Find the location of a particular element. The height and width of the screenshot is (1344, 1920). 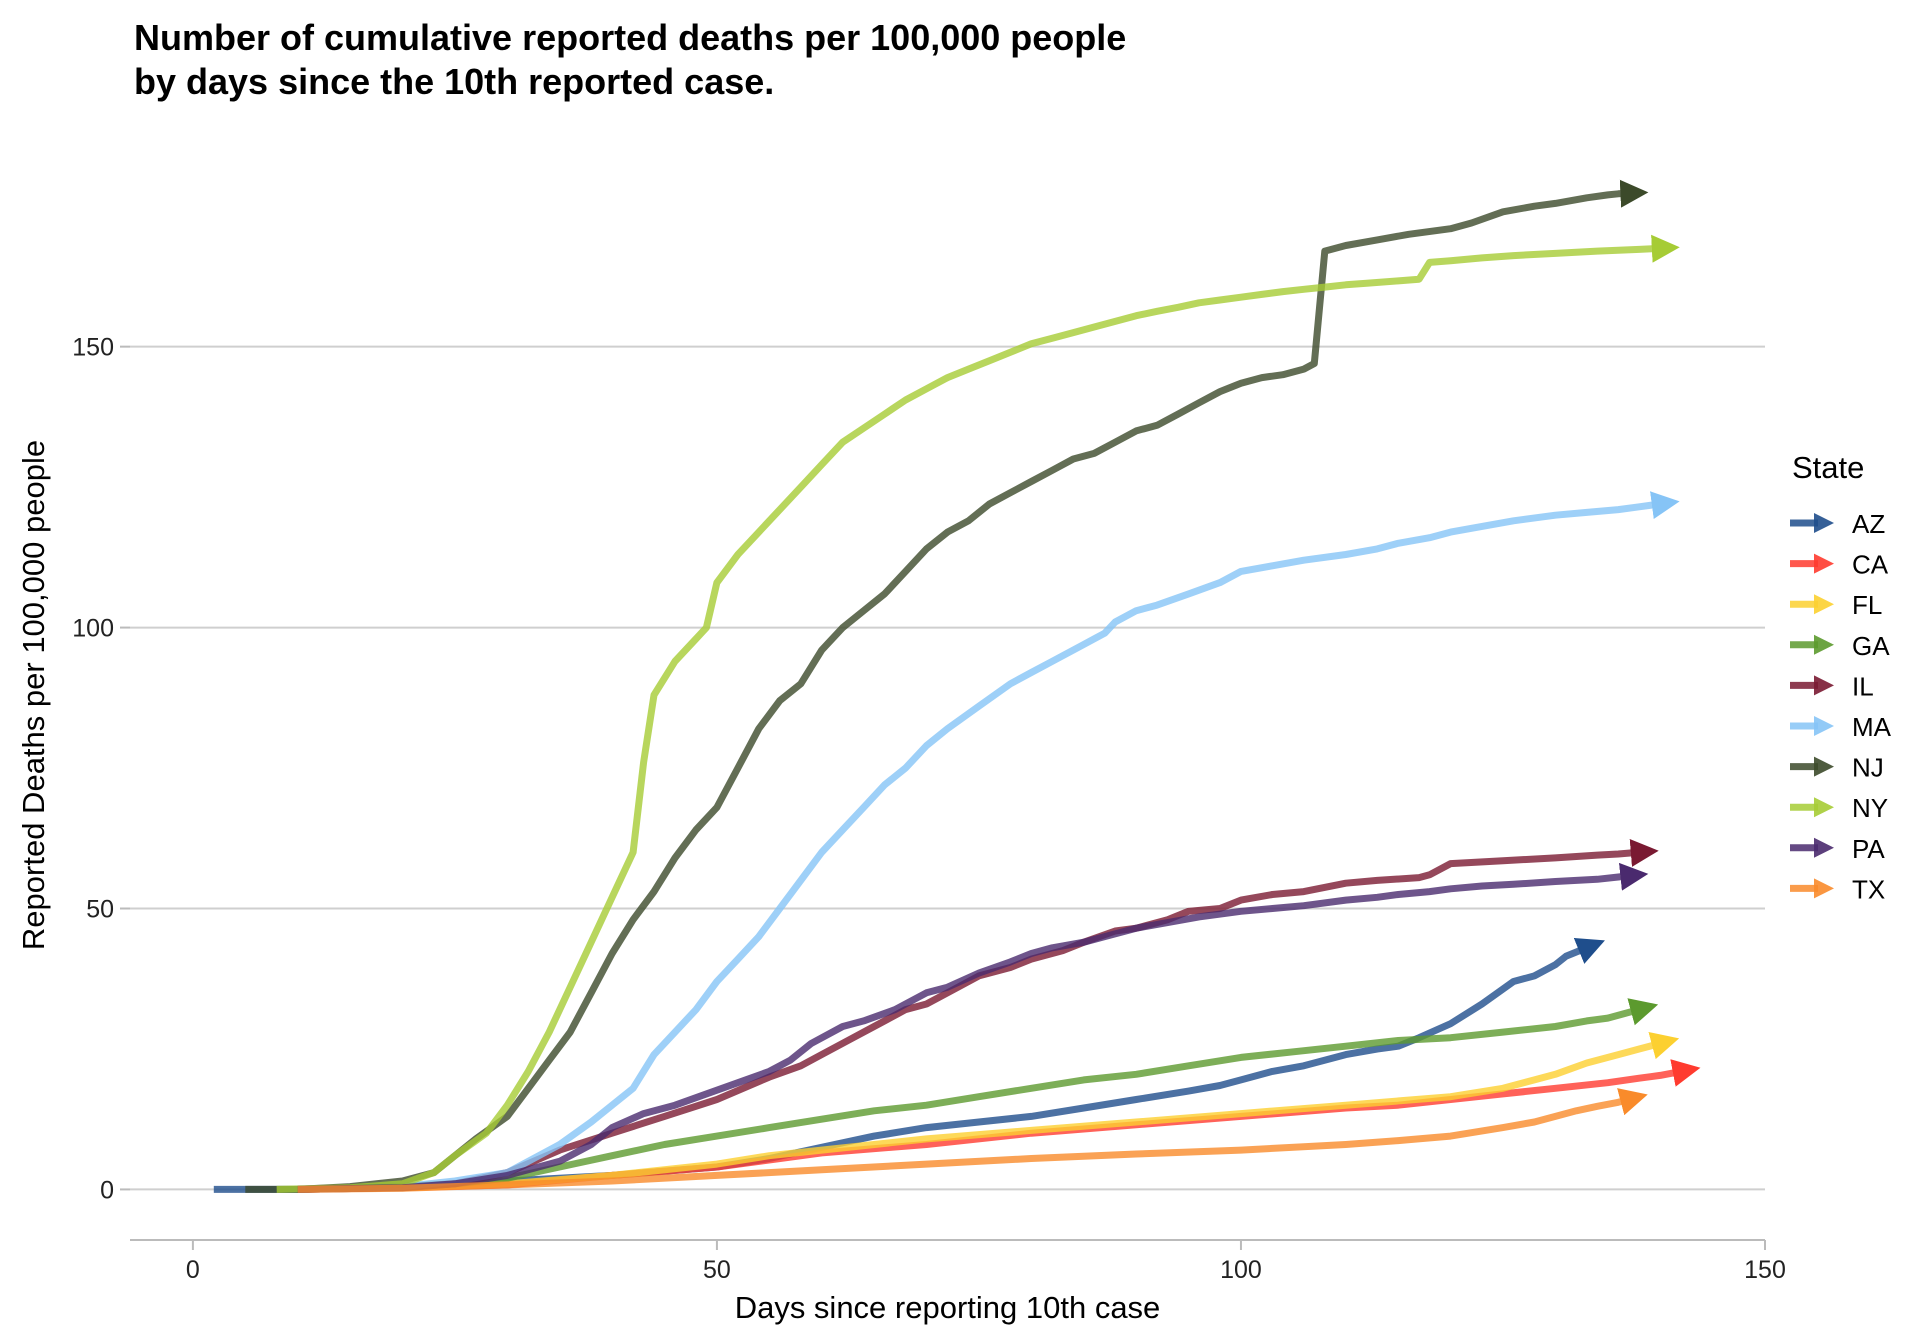

legend-item-pa: PA is located at coordinates (1837, 849).